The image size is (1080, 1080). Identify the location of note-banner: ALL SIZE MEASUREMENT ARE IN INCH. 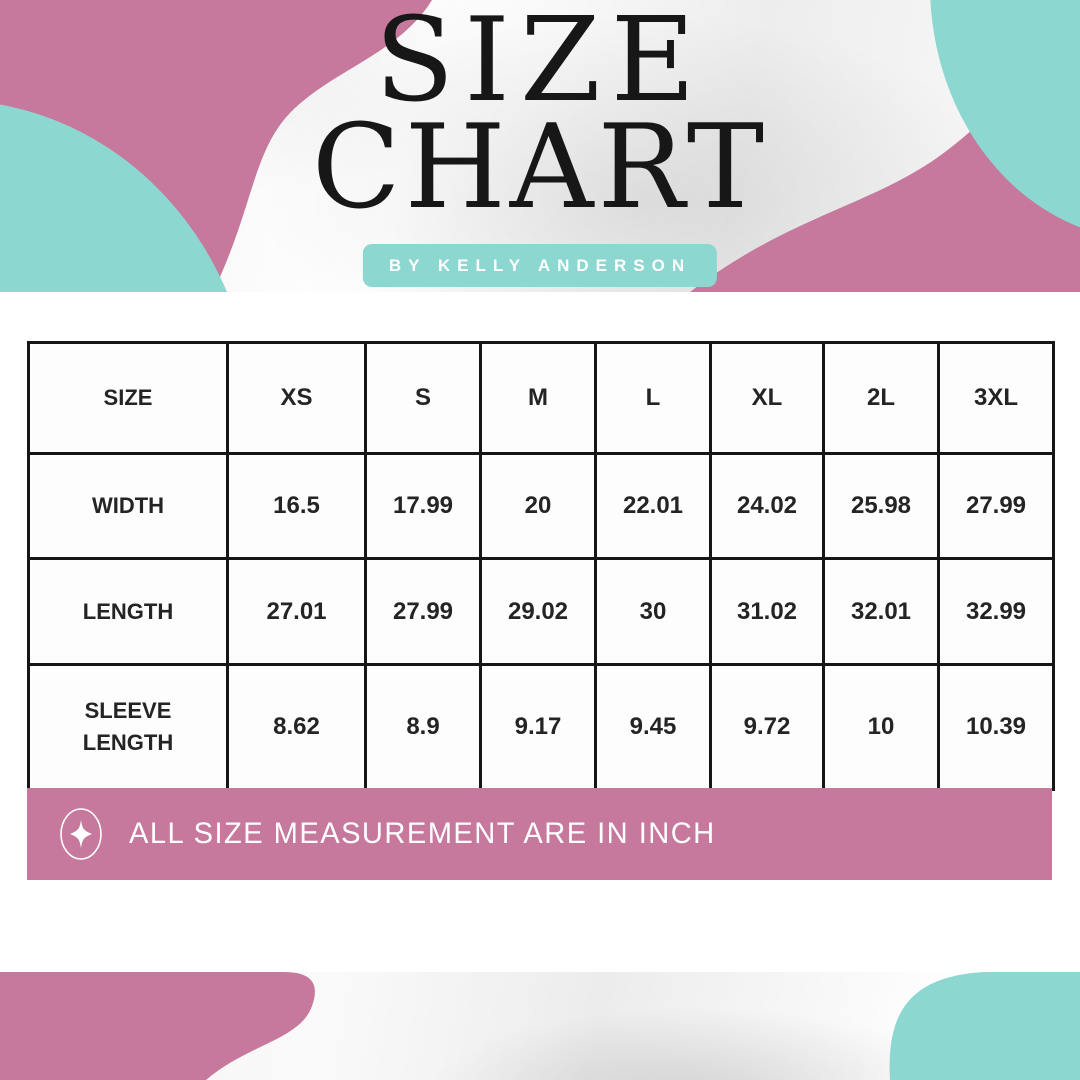
(539, 834).